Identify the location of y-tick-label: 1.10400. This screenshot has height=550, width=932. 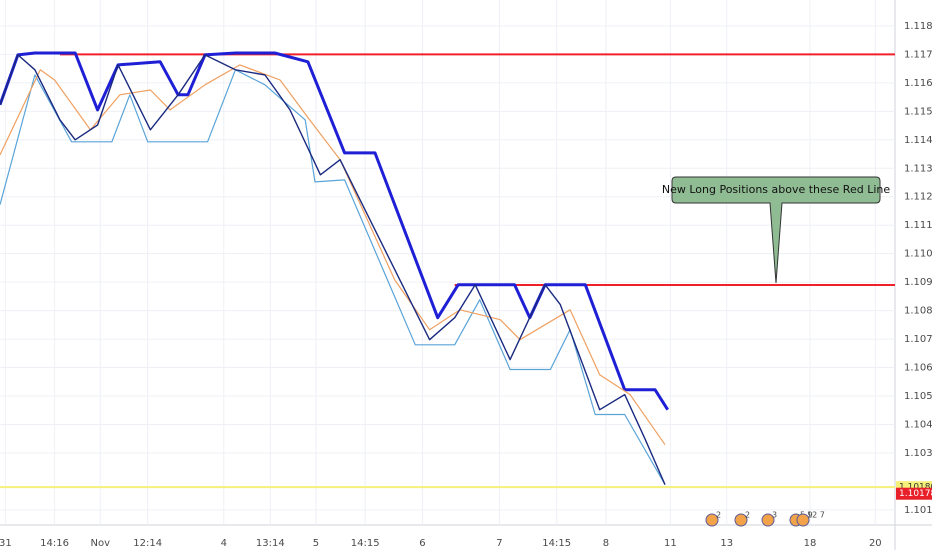
(918, 424).